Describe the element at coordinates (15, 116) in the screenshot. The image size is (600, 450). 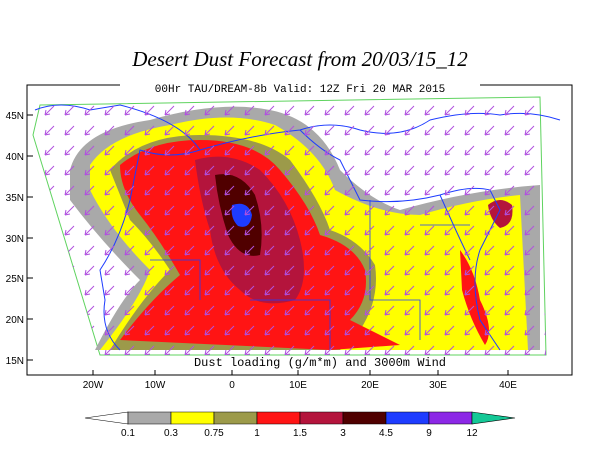
I see `lat-label: 45N` at that location.